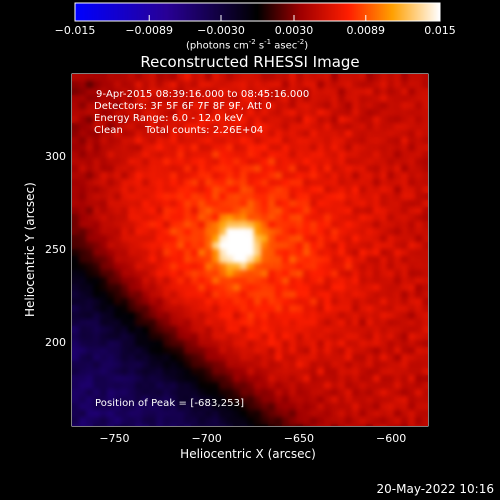  I want to click on y-tick-label: 200, so click(55, 342).